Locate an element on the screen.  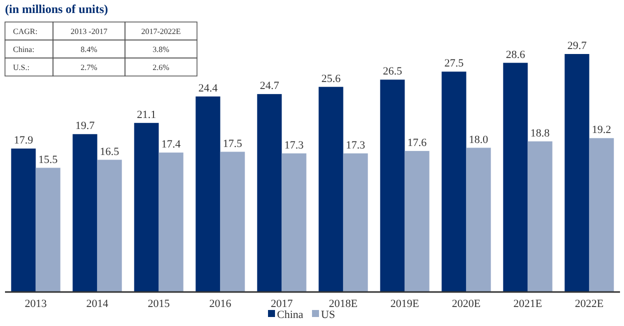
x-tick-label: 2014 is located at coordinates (97, 304).